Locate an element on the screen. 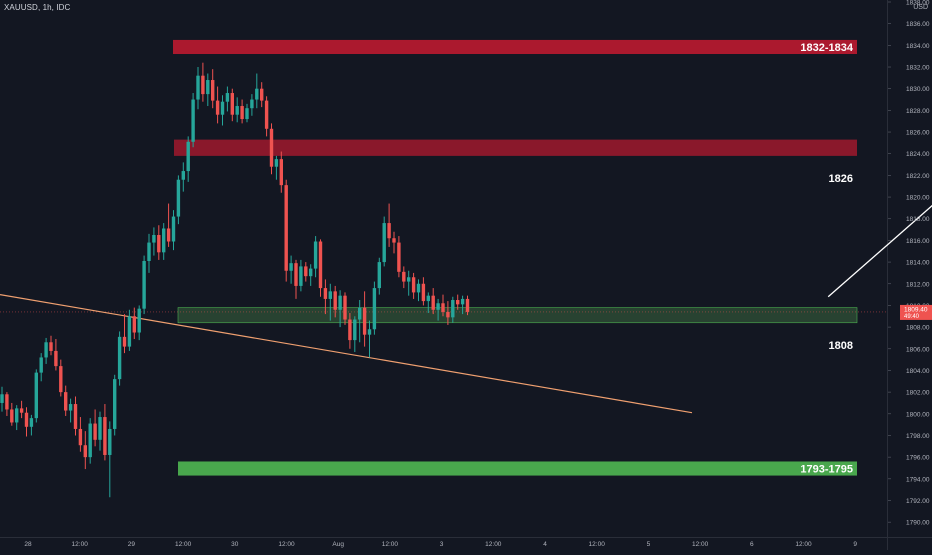 Image resolution: width=932 pixels, height=555 pixels. price-axis-tick-label: 1808.00 is located at coordinates (918, 328).